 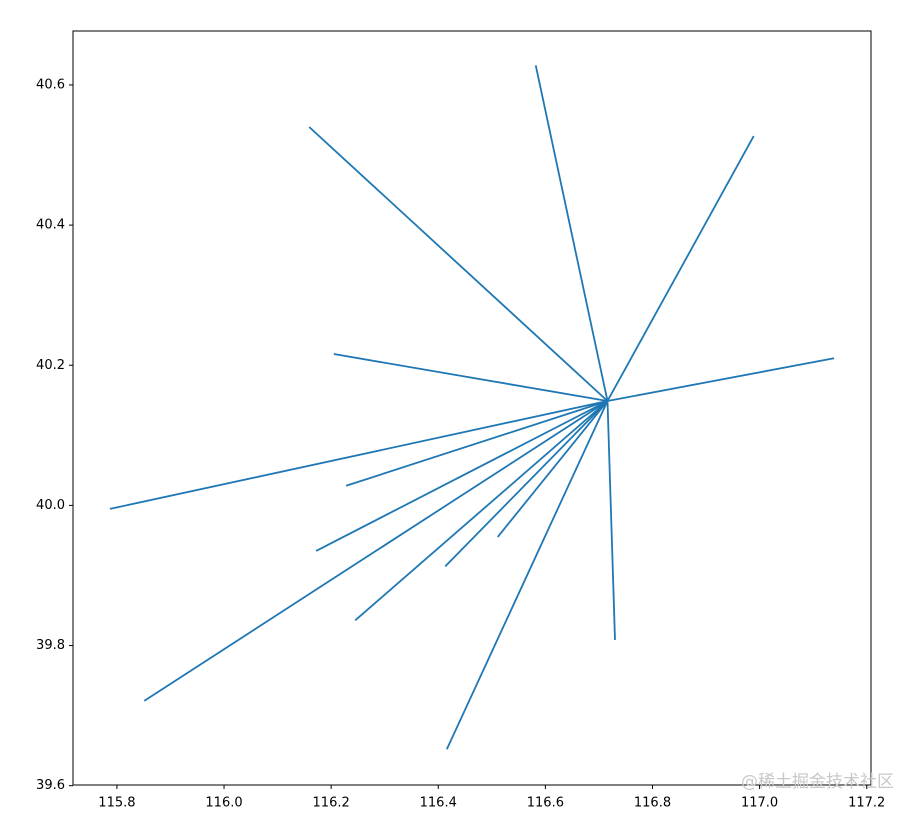 What do you see at coordinates (866, 803) in the screenshot?
I see `x-tick-label: 117.2` at bounding box center [866, 803].